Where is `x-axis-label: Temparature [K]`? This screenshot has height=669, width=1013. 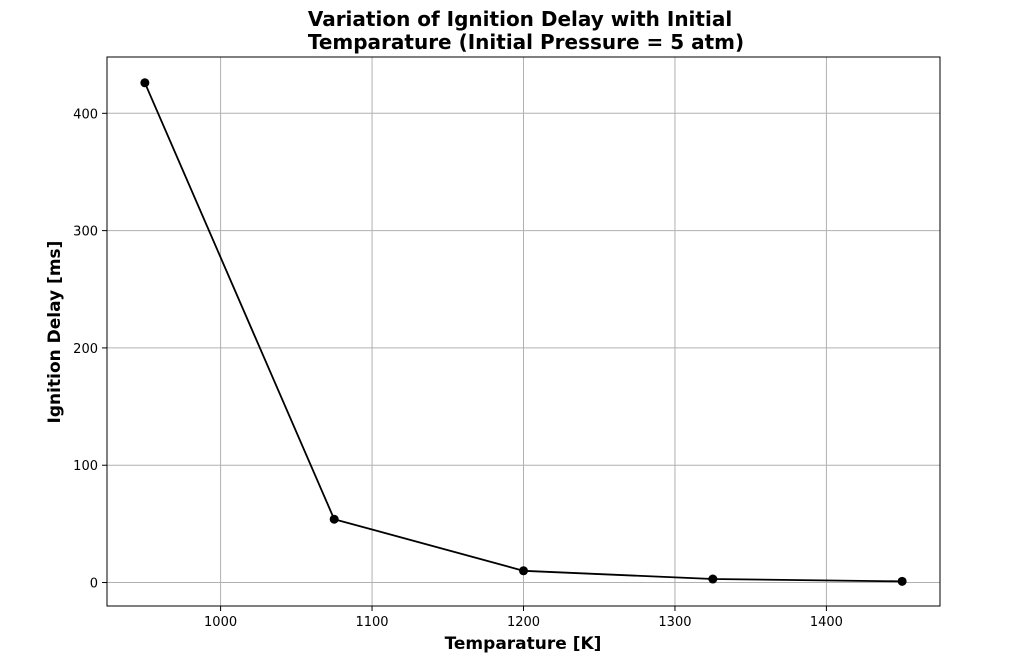 x-axis-label: Temparature [K] is located at coordinates (523, 644).